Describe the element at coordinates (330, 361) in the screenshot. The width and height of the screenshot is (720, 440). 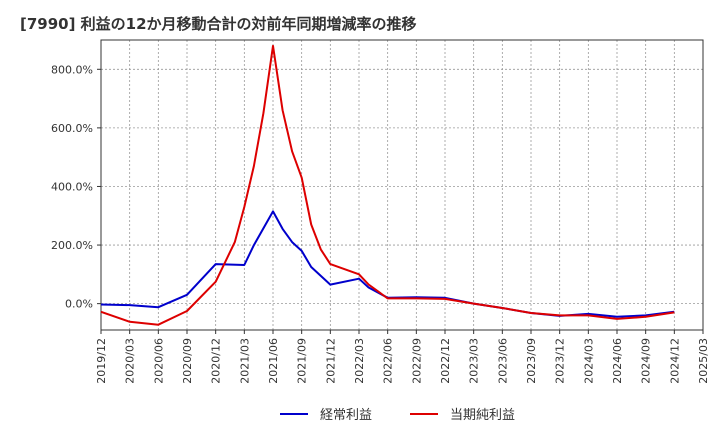
I see `x-tick-label: 2021/12` at that location.